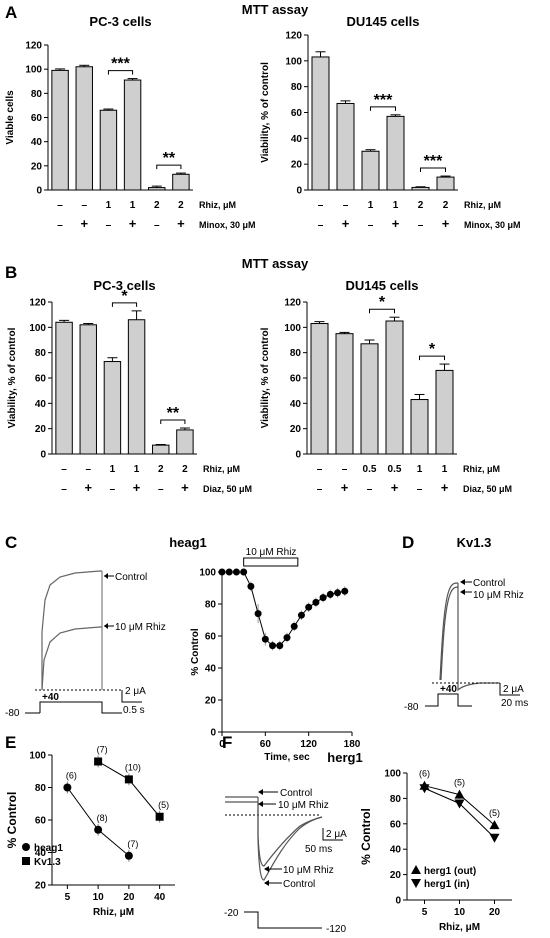 The width and height of the screenshot is (550, 938). Describe the element at coordinates (43, 455) in the screenshot. I see `y-tick-label: 0` at that location.